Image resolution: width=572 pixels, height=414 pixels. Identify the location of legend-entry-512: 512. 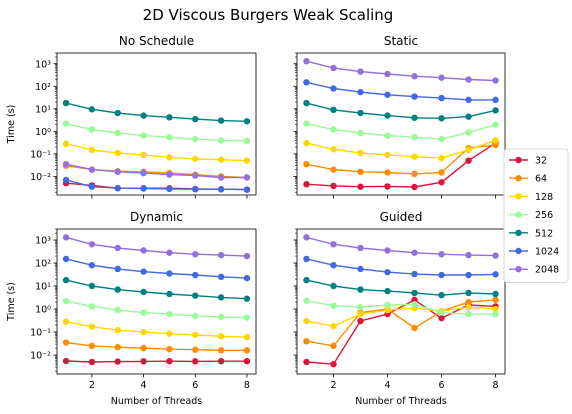
(531, 233).